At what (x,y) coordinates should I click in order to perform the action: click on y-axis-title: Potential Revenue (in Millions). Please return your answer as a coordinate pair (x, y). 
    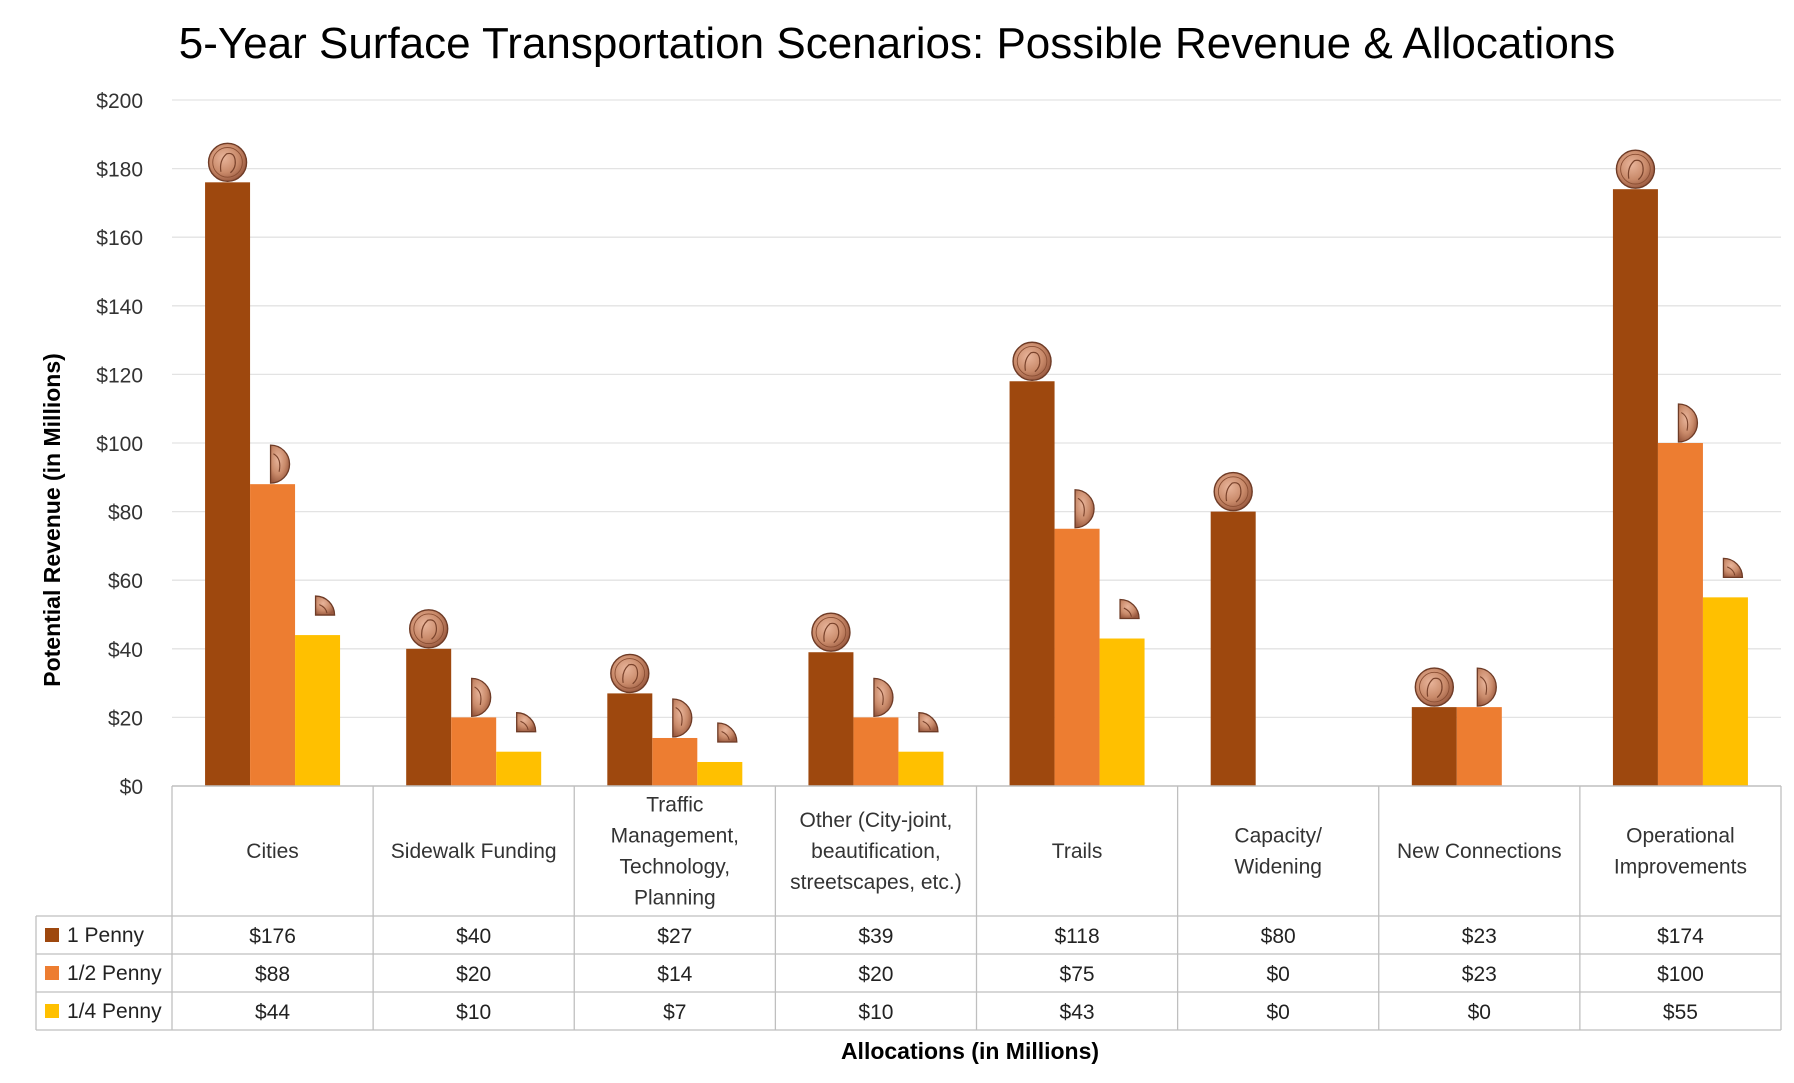
    Looking at the image, I should click on (52, 520).